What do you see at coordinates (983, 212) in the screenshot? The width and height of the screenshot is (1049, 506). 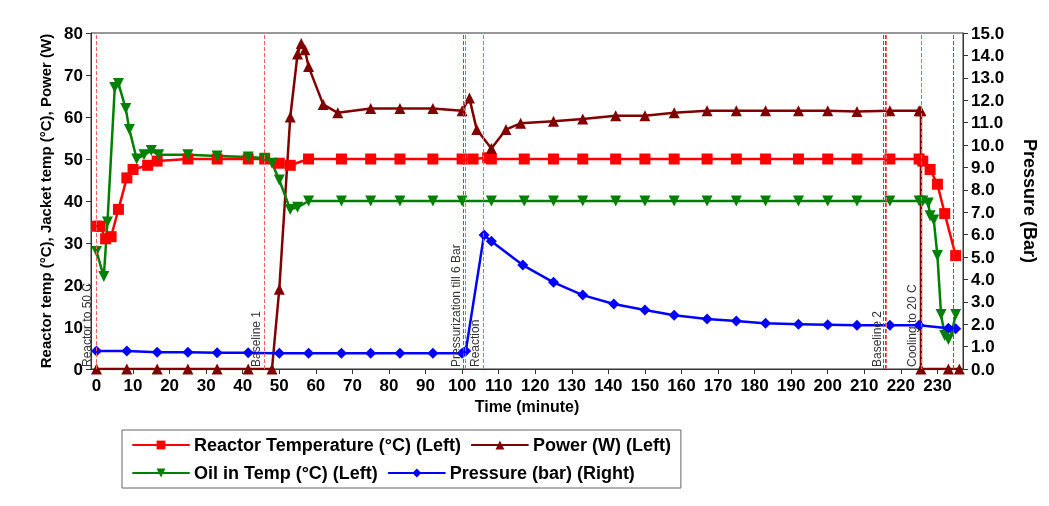 I see `y2-tick-label: 7.0` at bounding box center [983, 212].